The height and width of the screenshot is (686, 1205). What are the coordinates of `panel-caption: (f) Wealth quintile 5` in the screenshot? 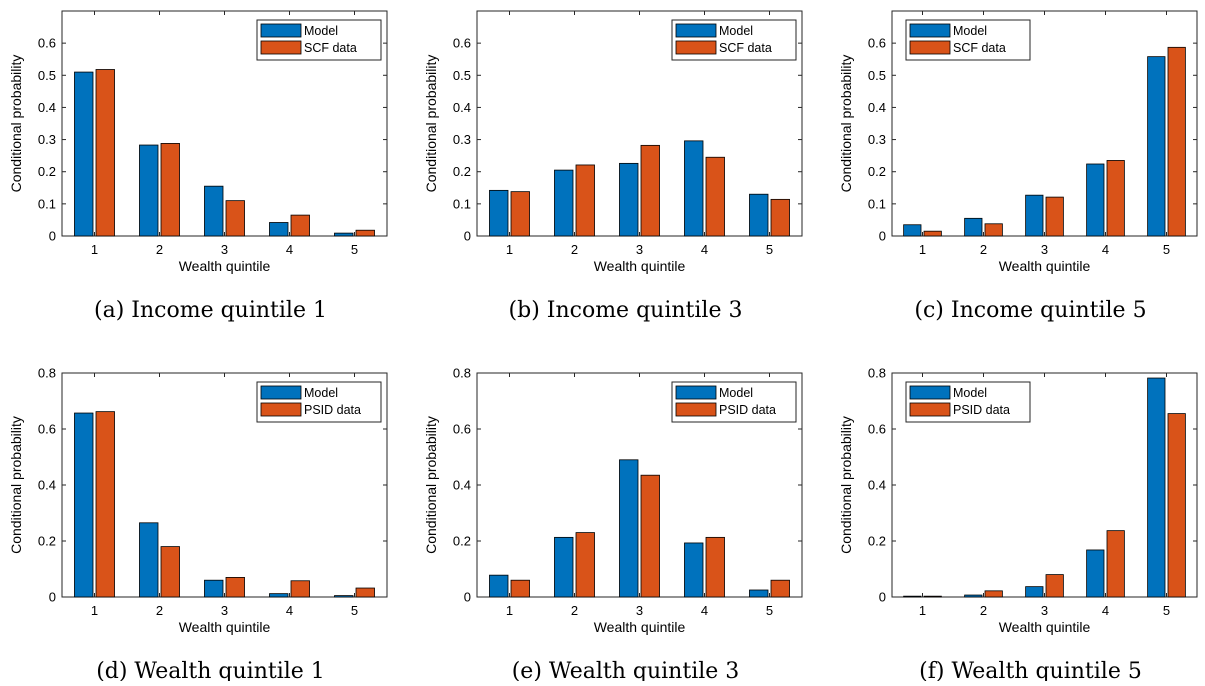 It's located at (1030, 670).